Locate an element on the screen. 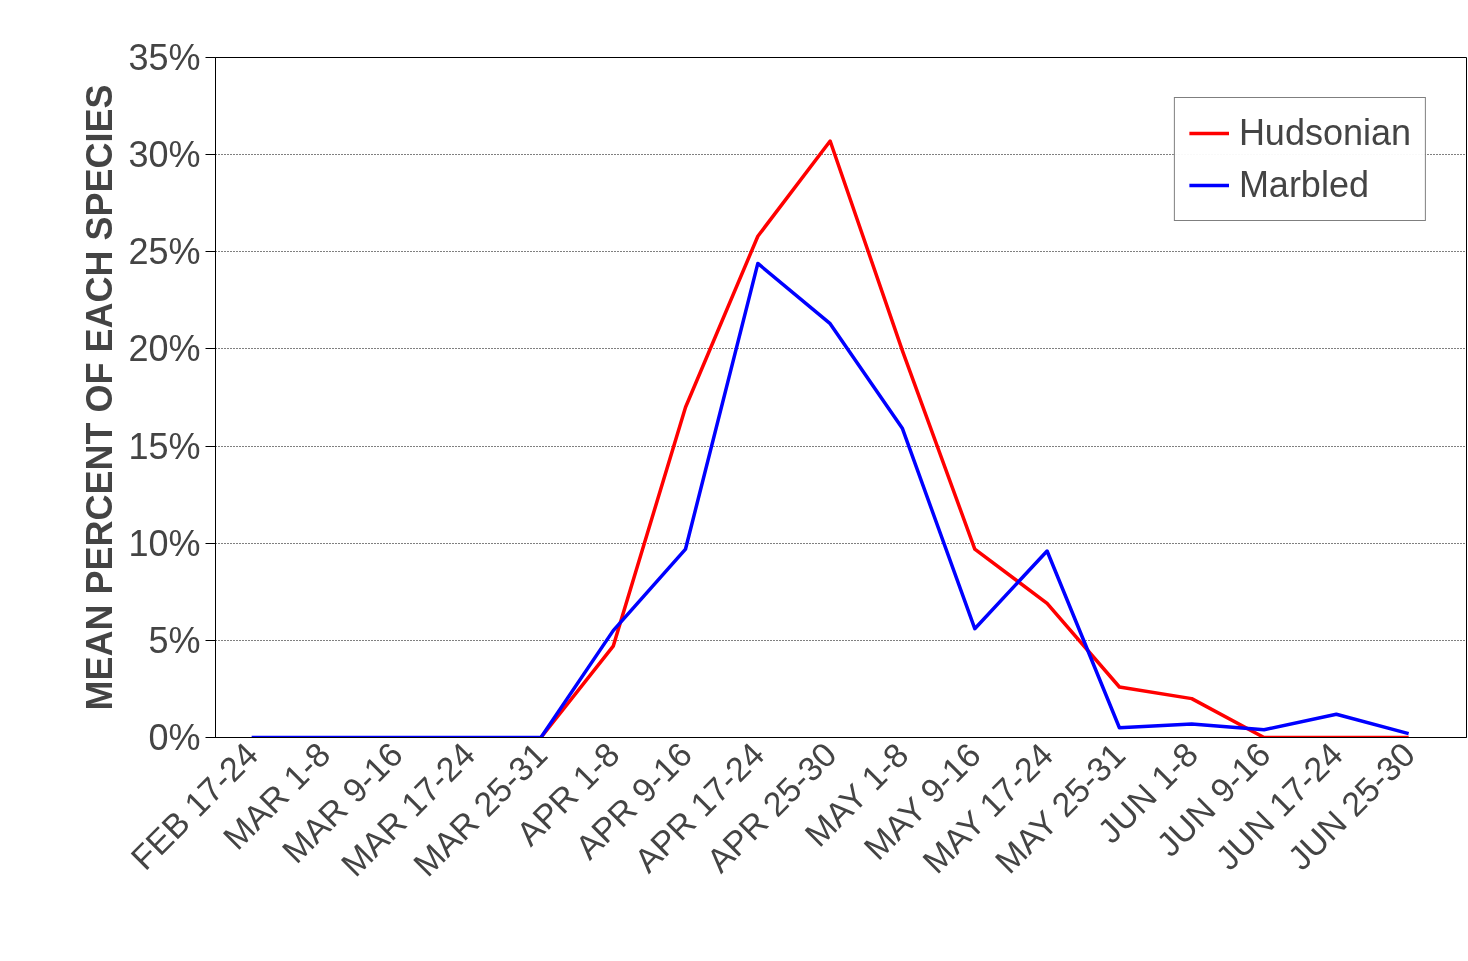 The image size is (1468, 961). y-tick-label: 15% is located at coordinates (164, 446).